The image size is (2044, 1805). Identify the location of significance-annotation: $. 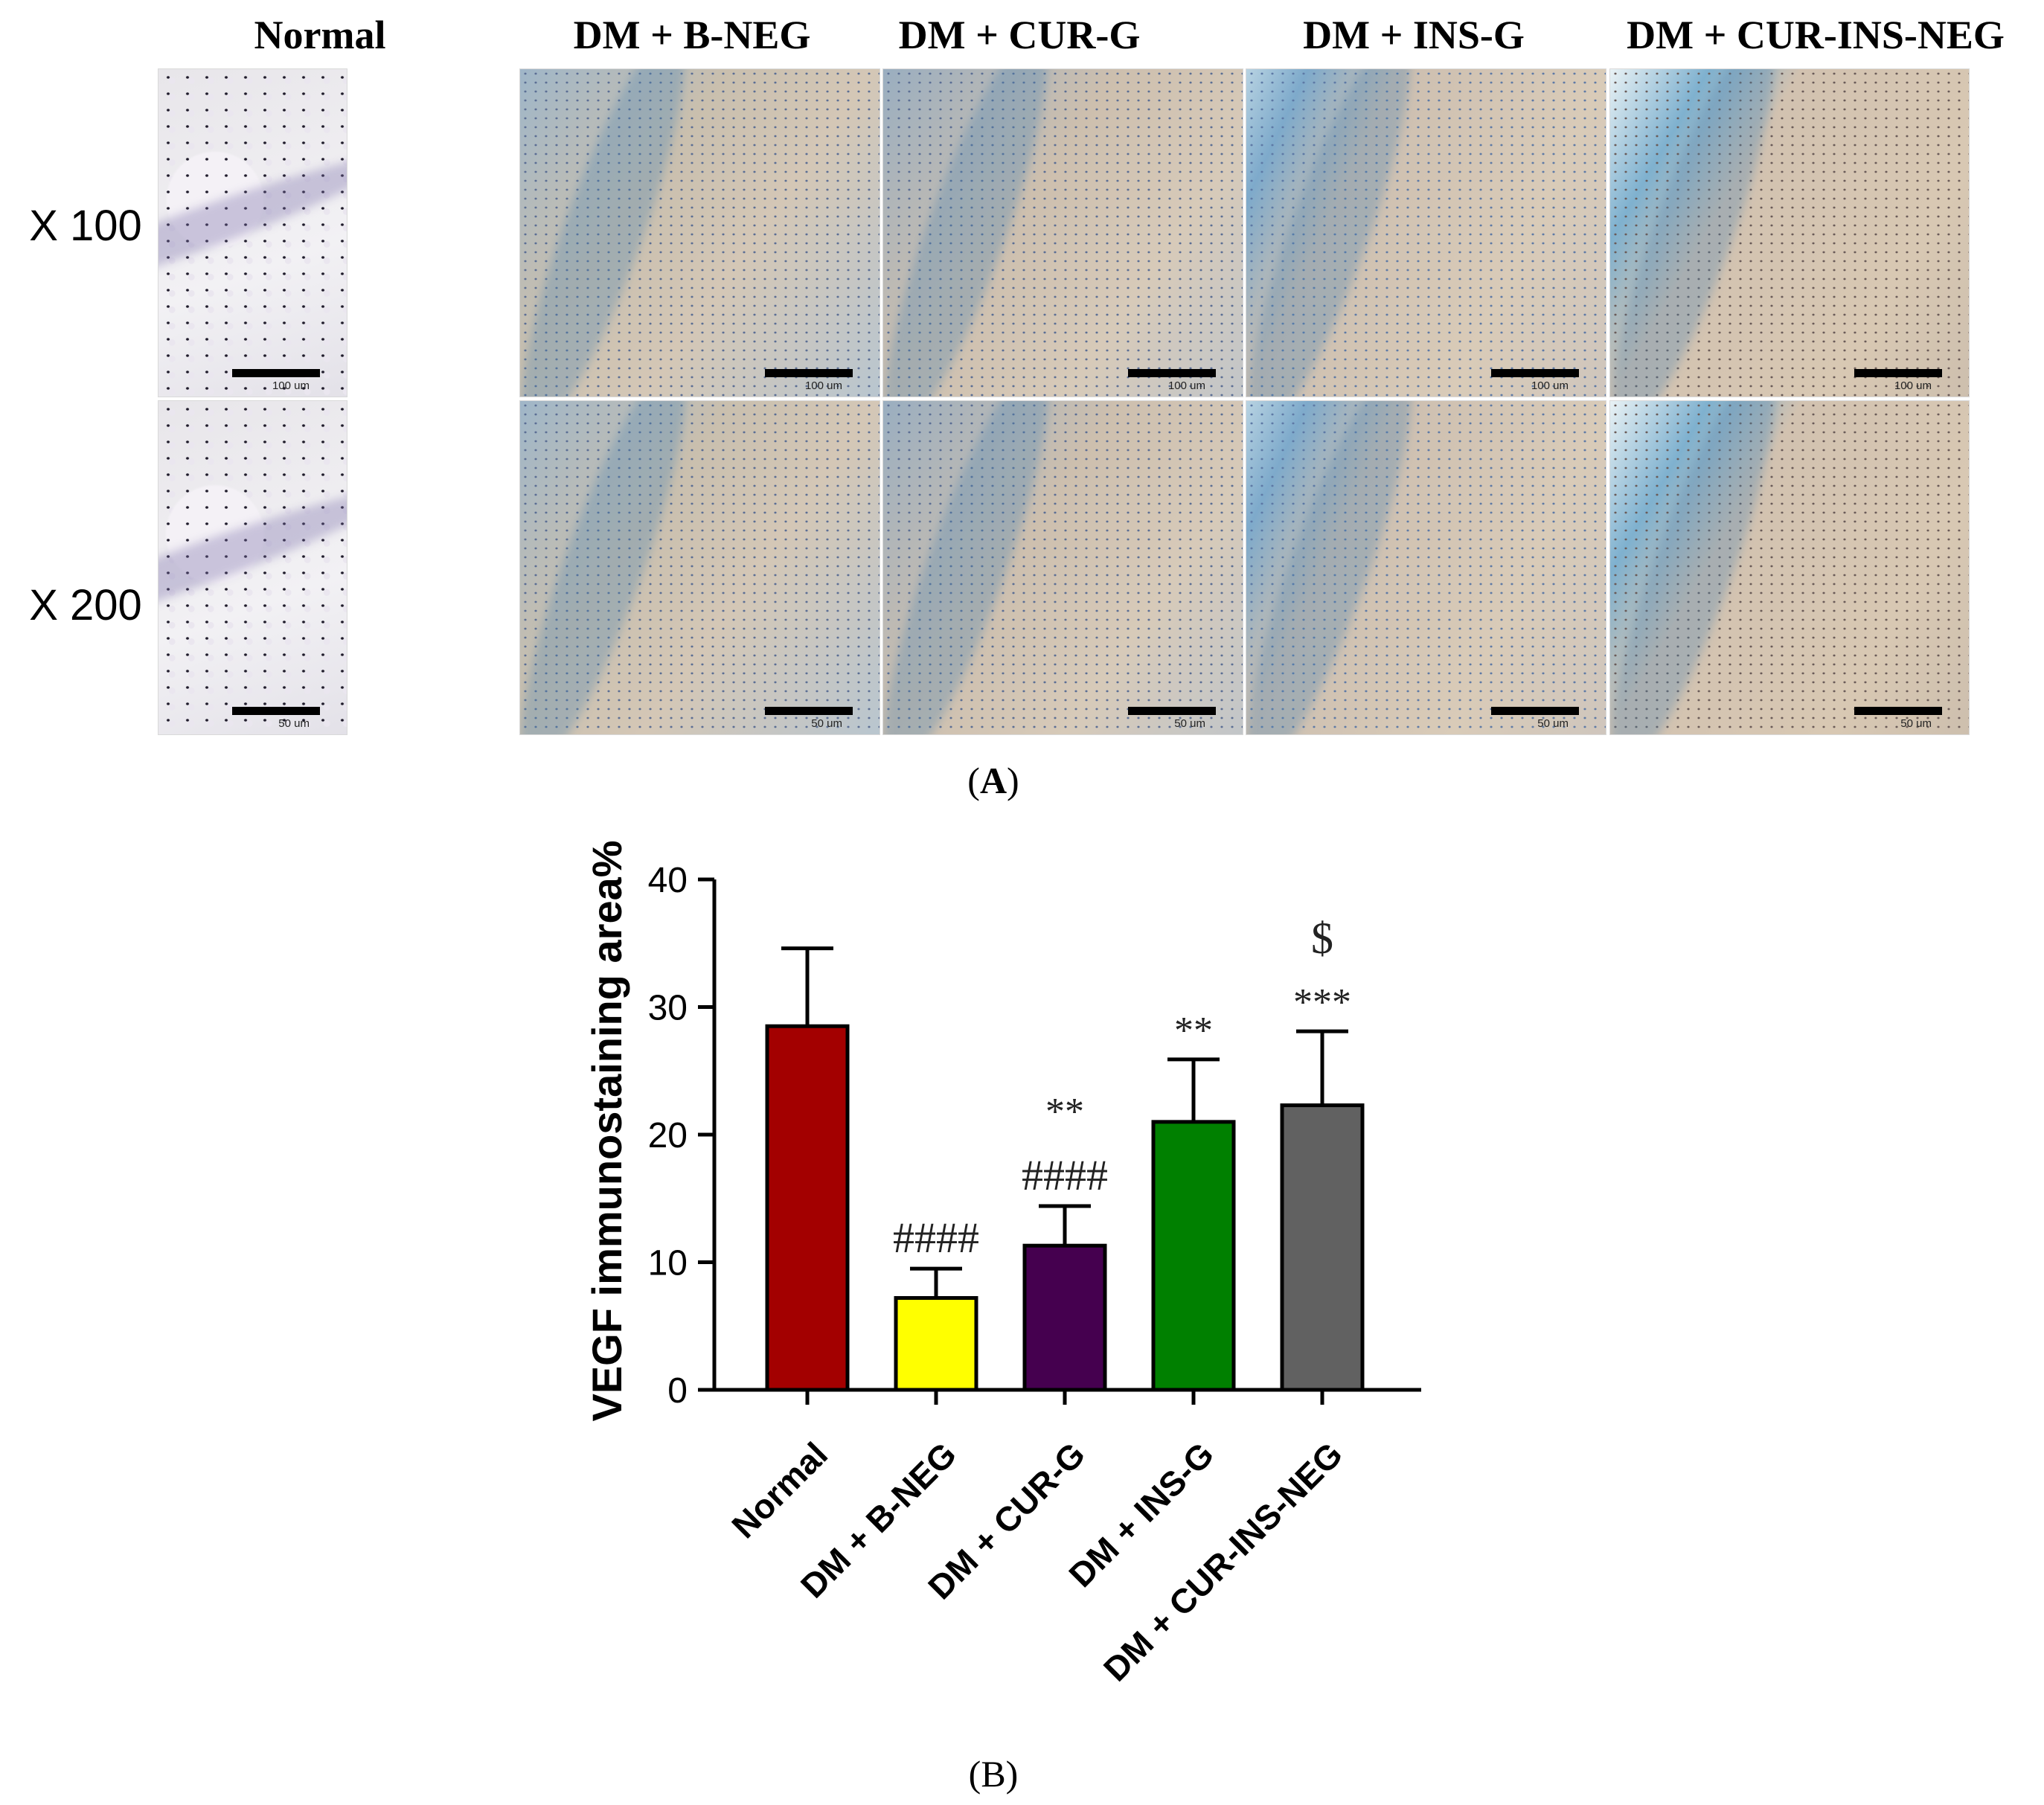
(1322, 938).